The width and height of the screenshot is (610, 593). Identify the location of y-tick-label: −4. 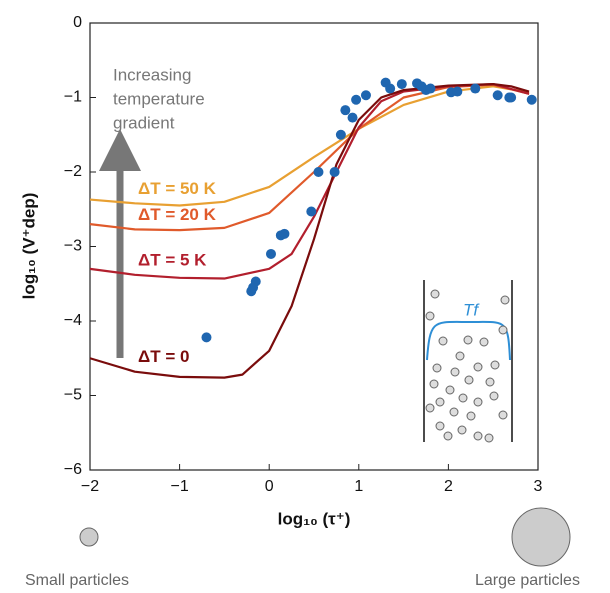
(73, 320).